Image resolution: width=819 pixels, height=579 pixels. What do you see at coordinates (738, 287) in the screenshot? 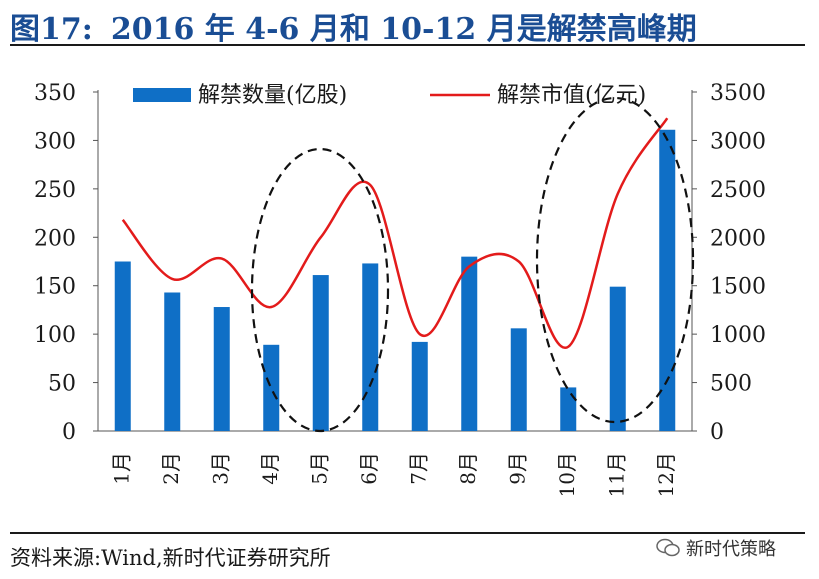
I see `right-tick-label: 1500` at bounding box center [738, 287].